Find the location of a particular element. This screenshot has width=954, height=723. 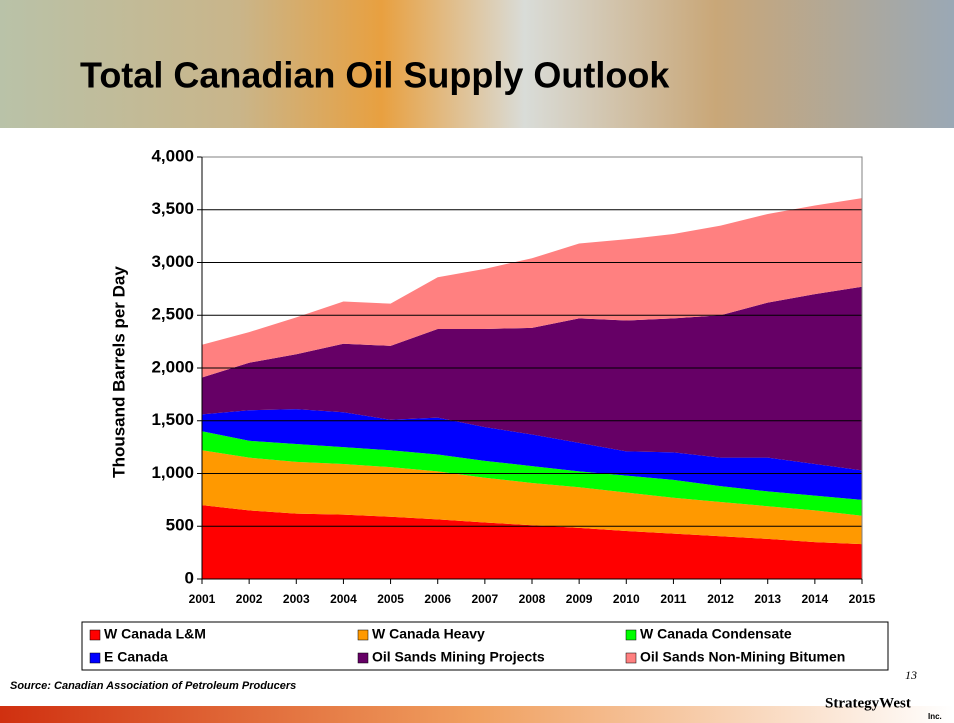

x-tick-label: 2012 is located at coordinates (720, 599).